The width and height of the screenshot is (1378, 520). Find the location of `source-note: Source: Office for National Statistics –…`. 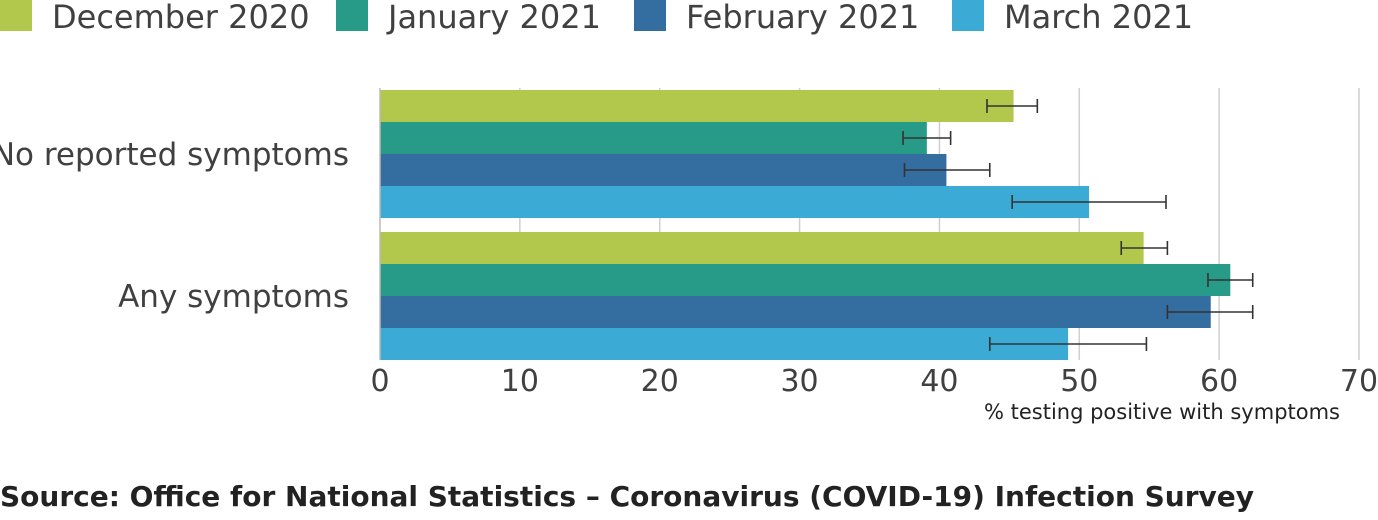

source-note: Source: Office for National Statistics –… is located at coordinates (627, 496).